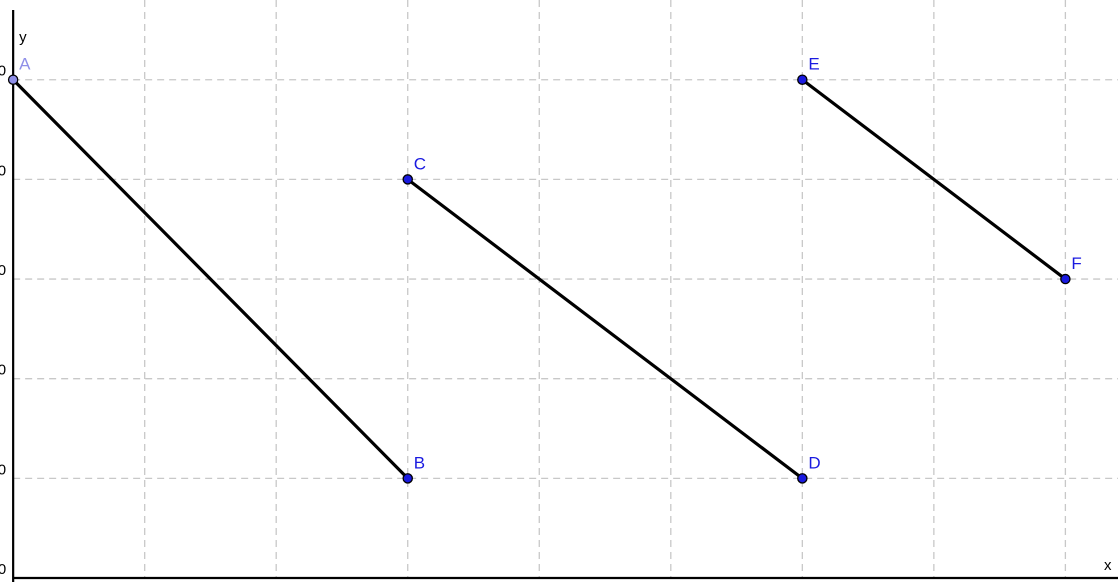 This screenshot has width=1118, height=588. Describe the element at coordinates (684, 586) in the screenshot. I see `x-tick-label-500: 500` at that location.